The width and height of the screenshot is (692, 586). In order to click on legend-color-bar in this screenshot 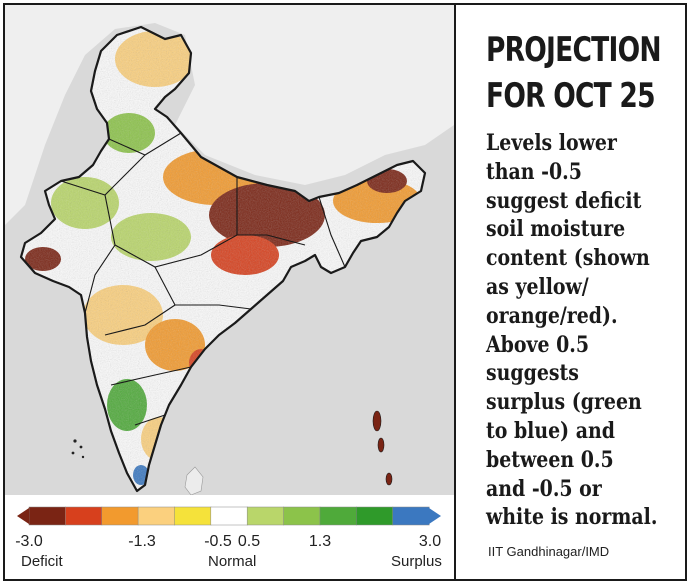, I will do `click(229, 516)`.